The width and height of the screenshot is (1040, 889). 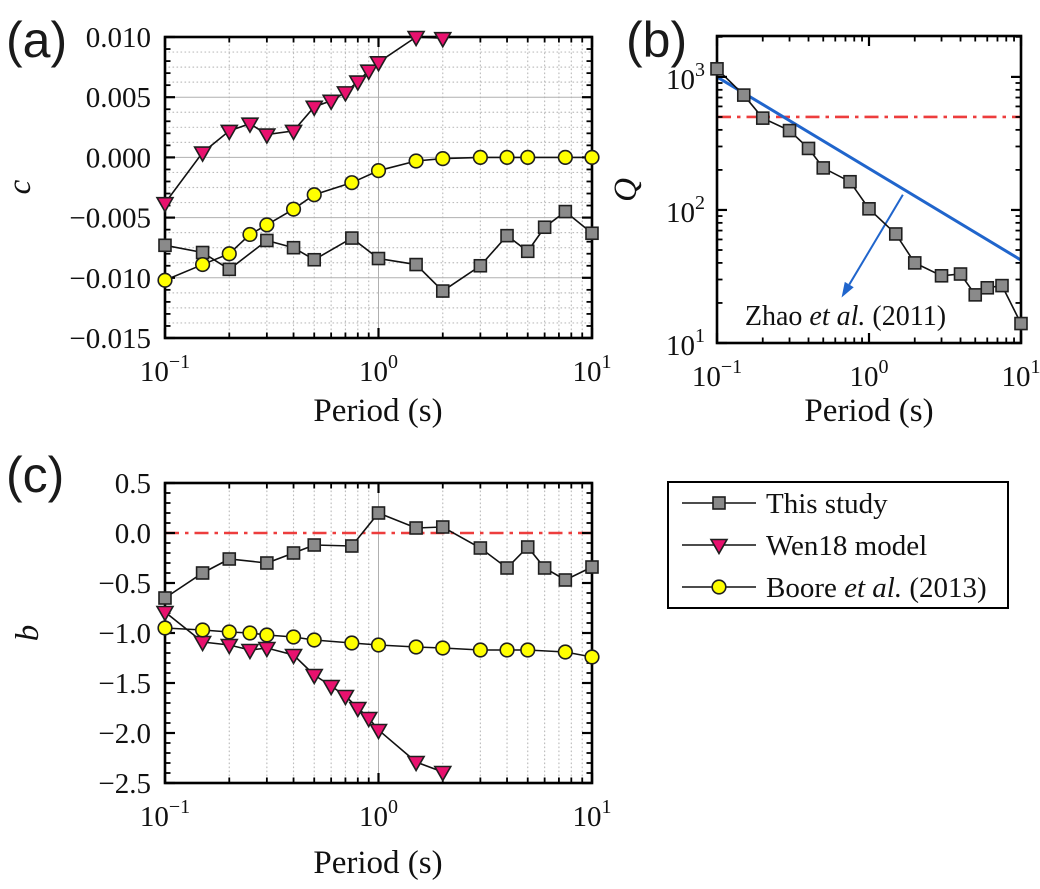 I want to click on legend-box: This study Wen18 model Boore et al. (2013), so click(x=838, y=545).